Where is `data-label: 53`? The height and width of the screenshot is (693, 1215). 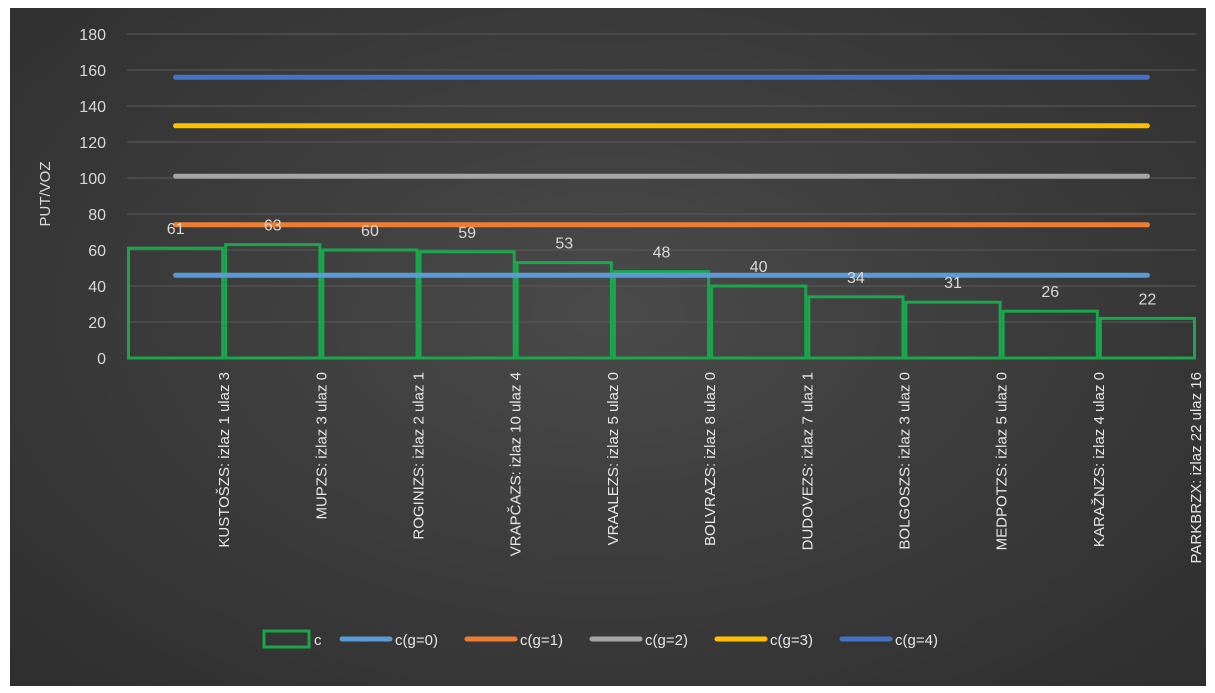
data-label: 53 is located at coordinates (564, 244).